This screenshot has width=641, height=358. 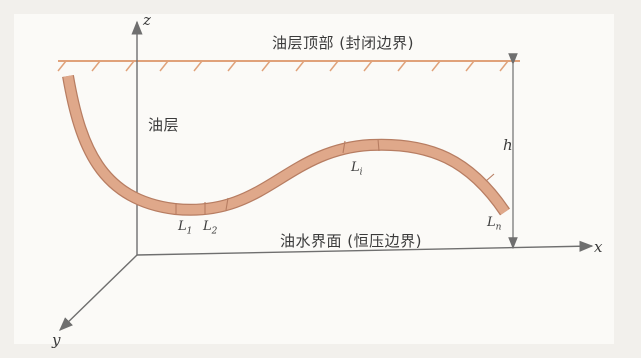 What do you see at coordinates (164, 125) in the screenshot?
I see `reservoir-label: 油层` at bounding box center [164, 125].